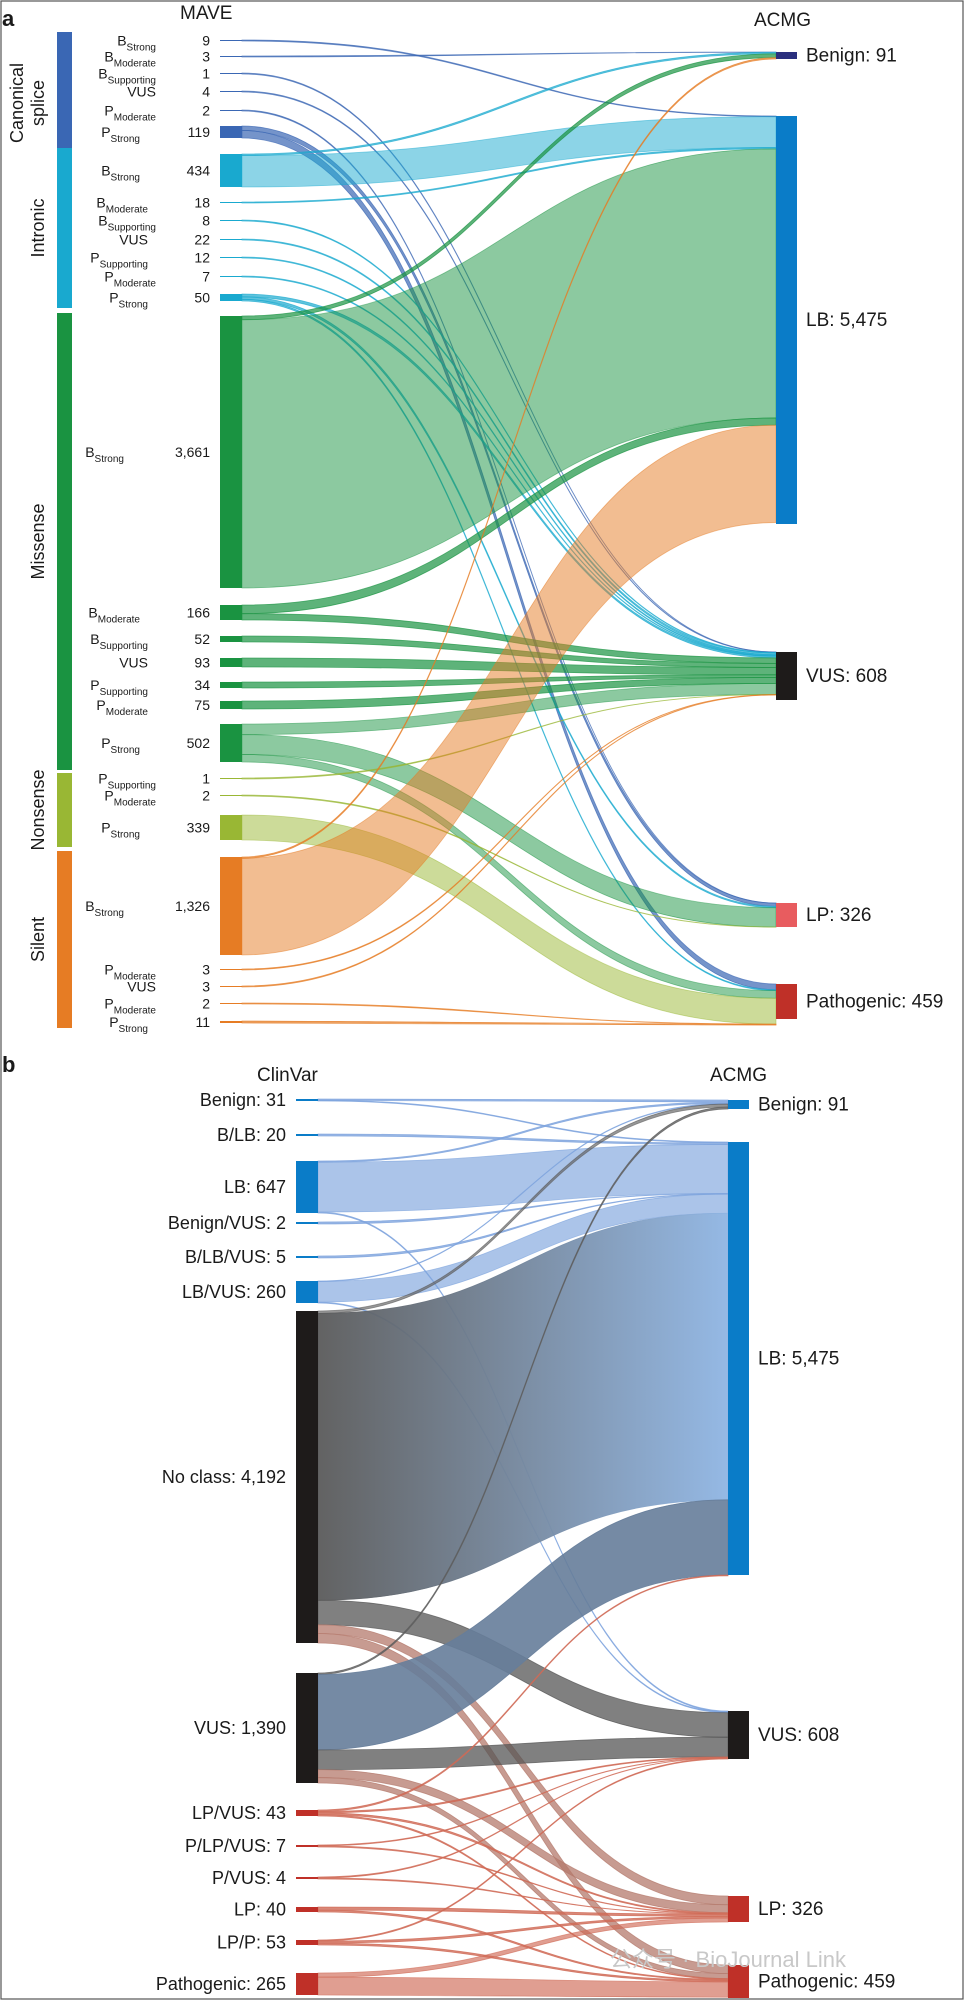 The height and width of the screenshot is (2000, 964). I want to click on panel-a-target-label: LP: 326, so click(839, 915).